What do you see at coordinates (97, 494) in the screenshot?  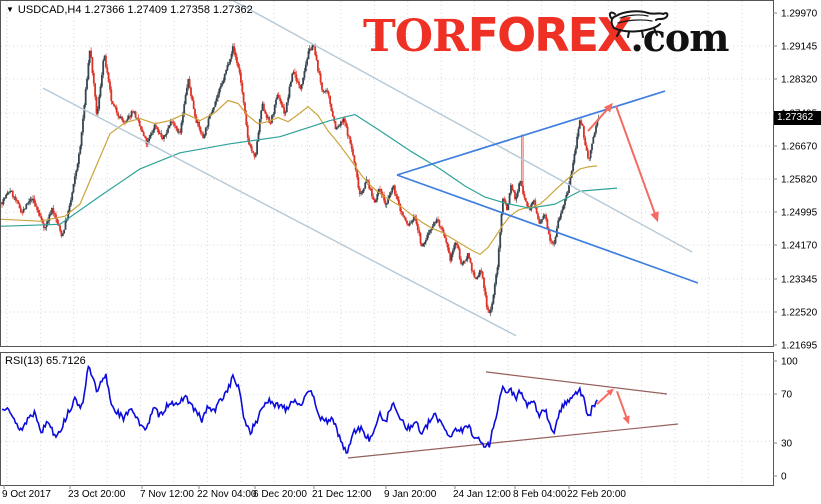 I see `axis-label: 23 Oct 20:00` at bounding box center [97, 494].